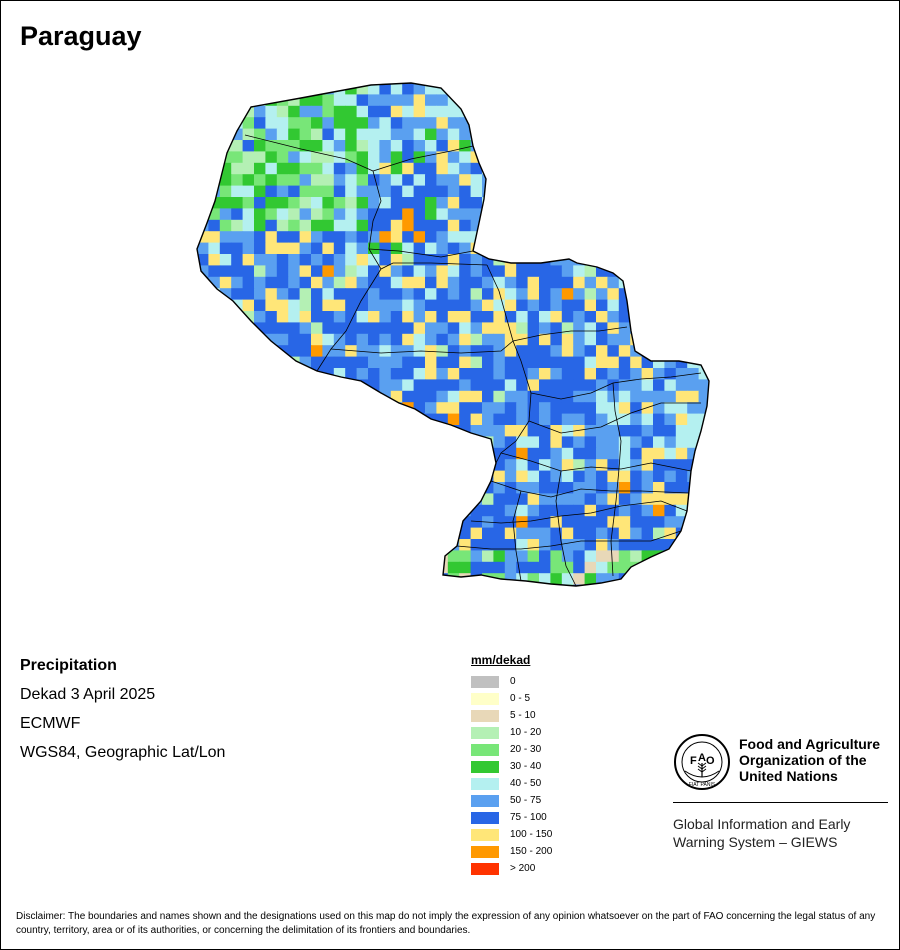  Describe the element at coordinates (123, 752) in the screenshot. I see `projection-label: WGS84, Geographic Lat/Lon` at that location.